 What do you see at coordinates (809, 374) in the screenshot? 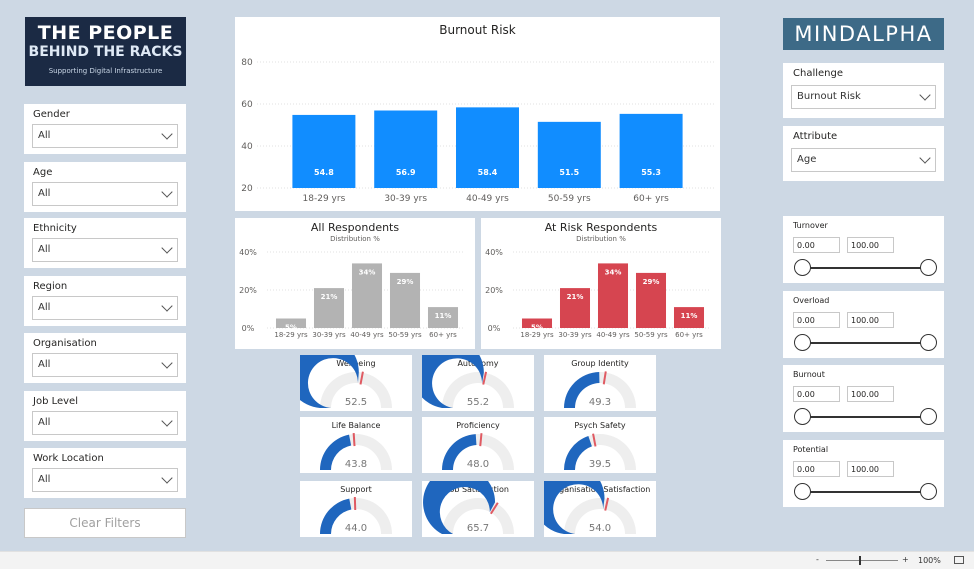
I see `range-label: Burnout` at bounding box center [809, 374].